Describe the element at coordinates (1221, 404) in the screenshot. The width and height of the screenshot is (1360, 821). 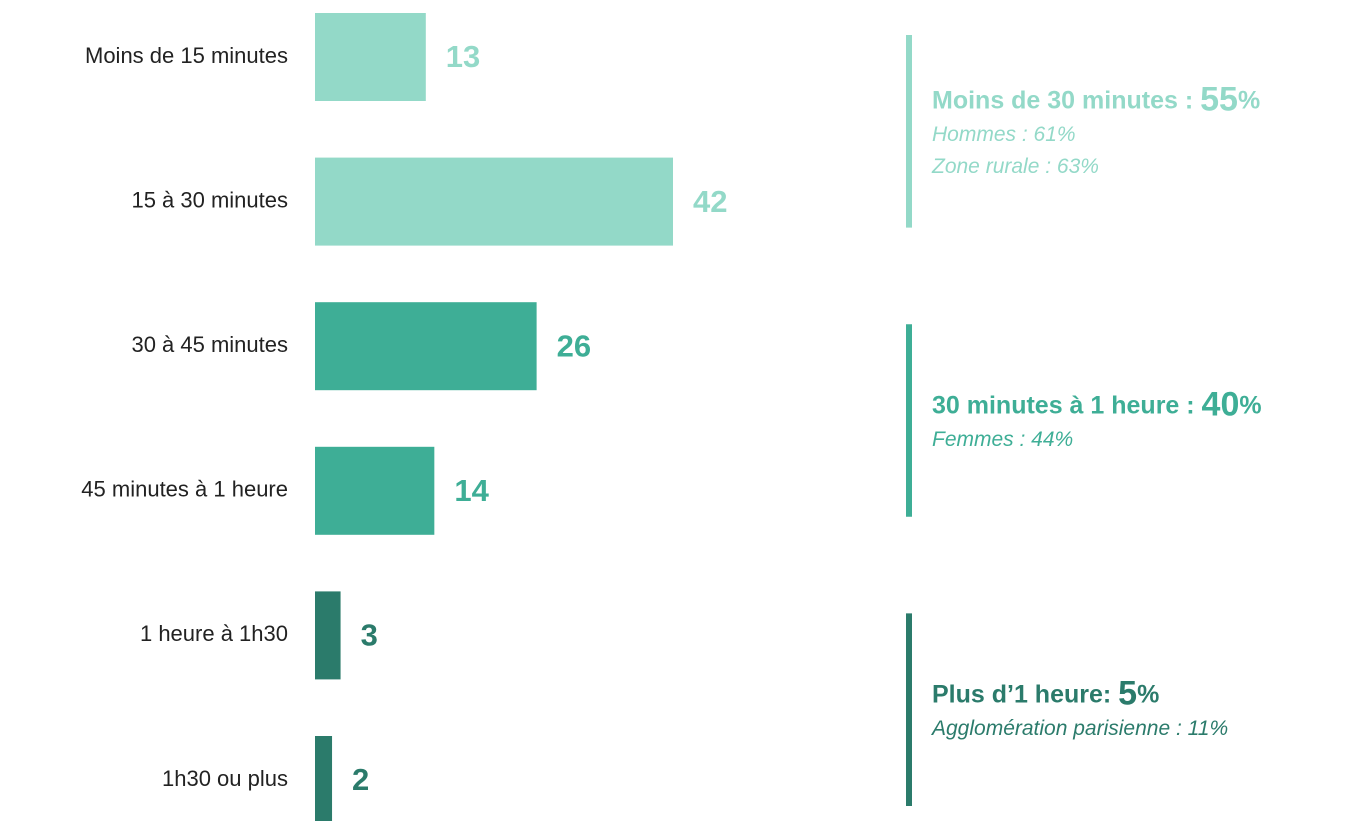
I see `annotation-value: 40` at that location.